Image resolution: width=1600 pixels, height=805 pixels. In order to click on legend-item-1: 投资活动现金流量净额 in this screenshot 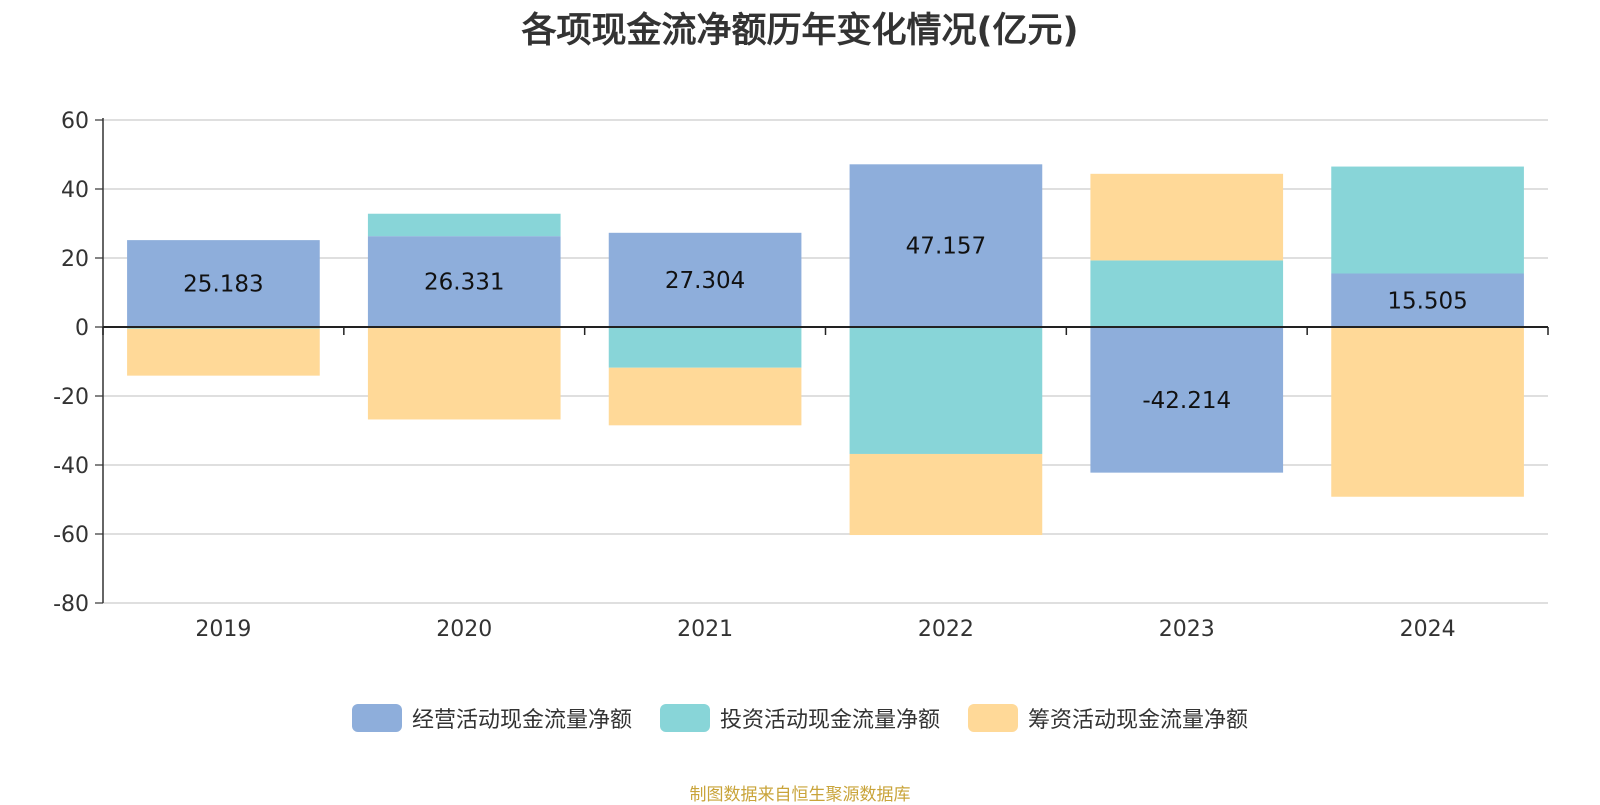, I will do `click(799, 718)`.